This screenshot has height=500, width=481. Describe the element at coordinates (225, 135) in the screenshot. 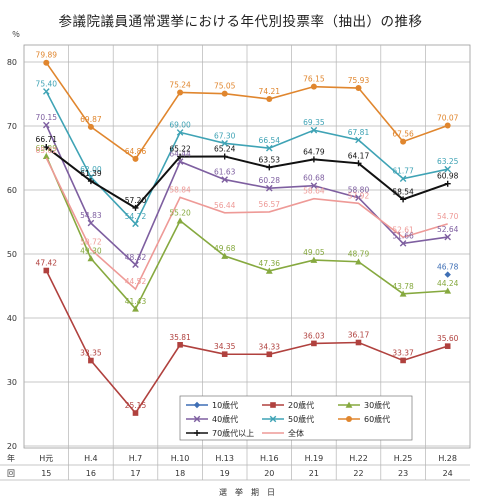

I see `data-label: 67.30` at that location.